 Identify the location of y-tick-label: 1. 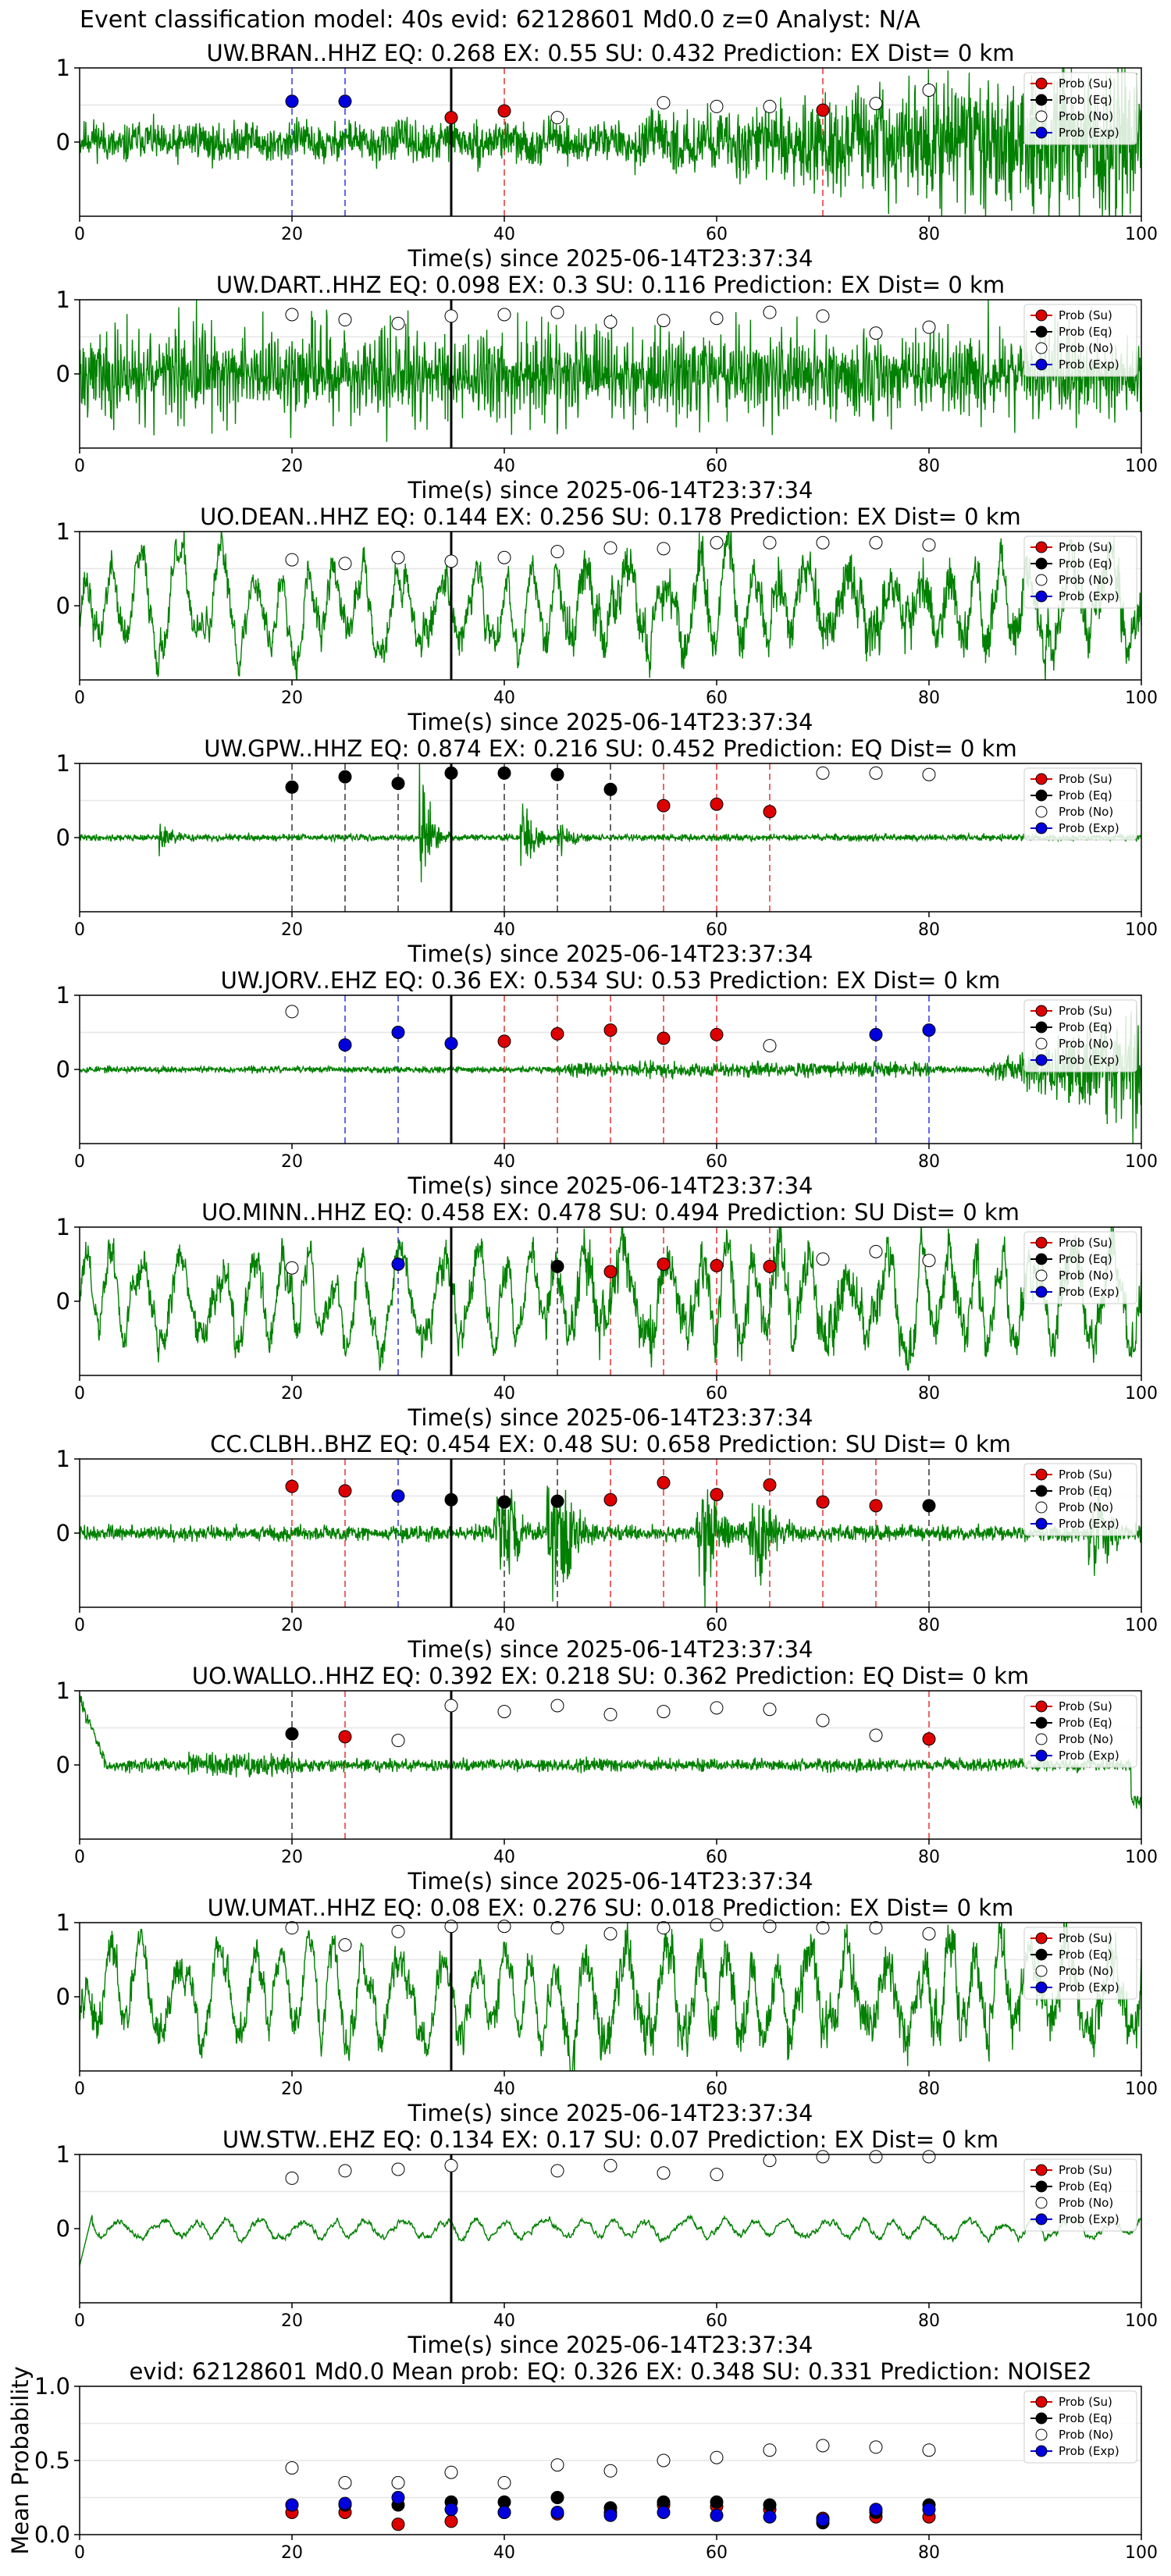
(63, 1459).